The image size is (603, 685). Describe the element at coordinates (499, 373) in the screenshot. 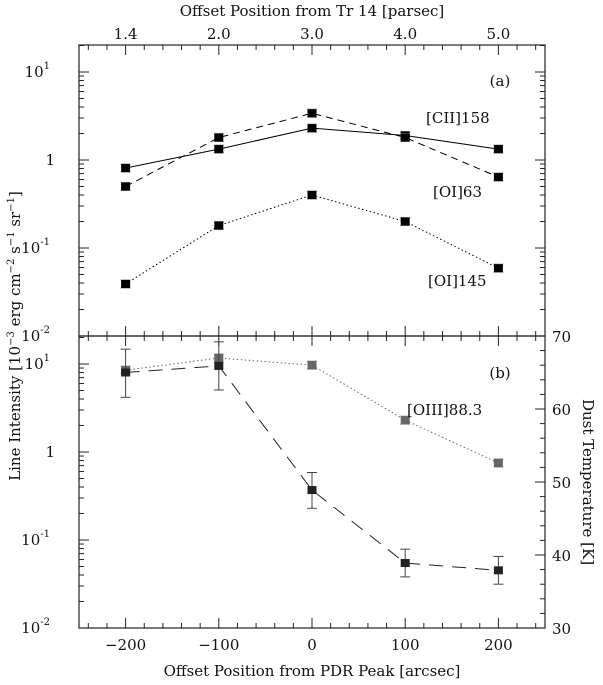

I see `panel-b-label: (b)` at that location.